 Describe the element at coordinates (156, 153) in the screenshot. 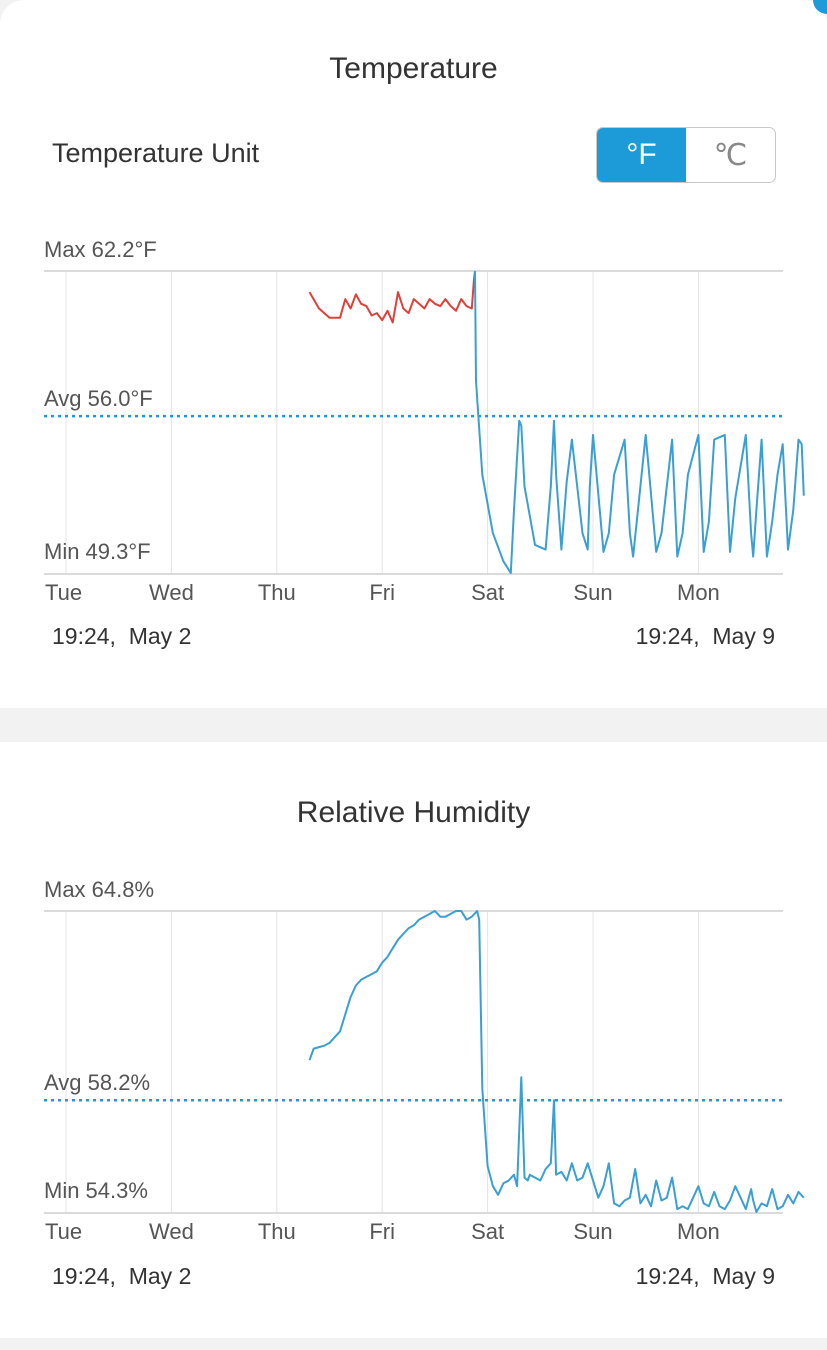

I see `temperature-unit-label: Temperature Unit` at that location.